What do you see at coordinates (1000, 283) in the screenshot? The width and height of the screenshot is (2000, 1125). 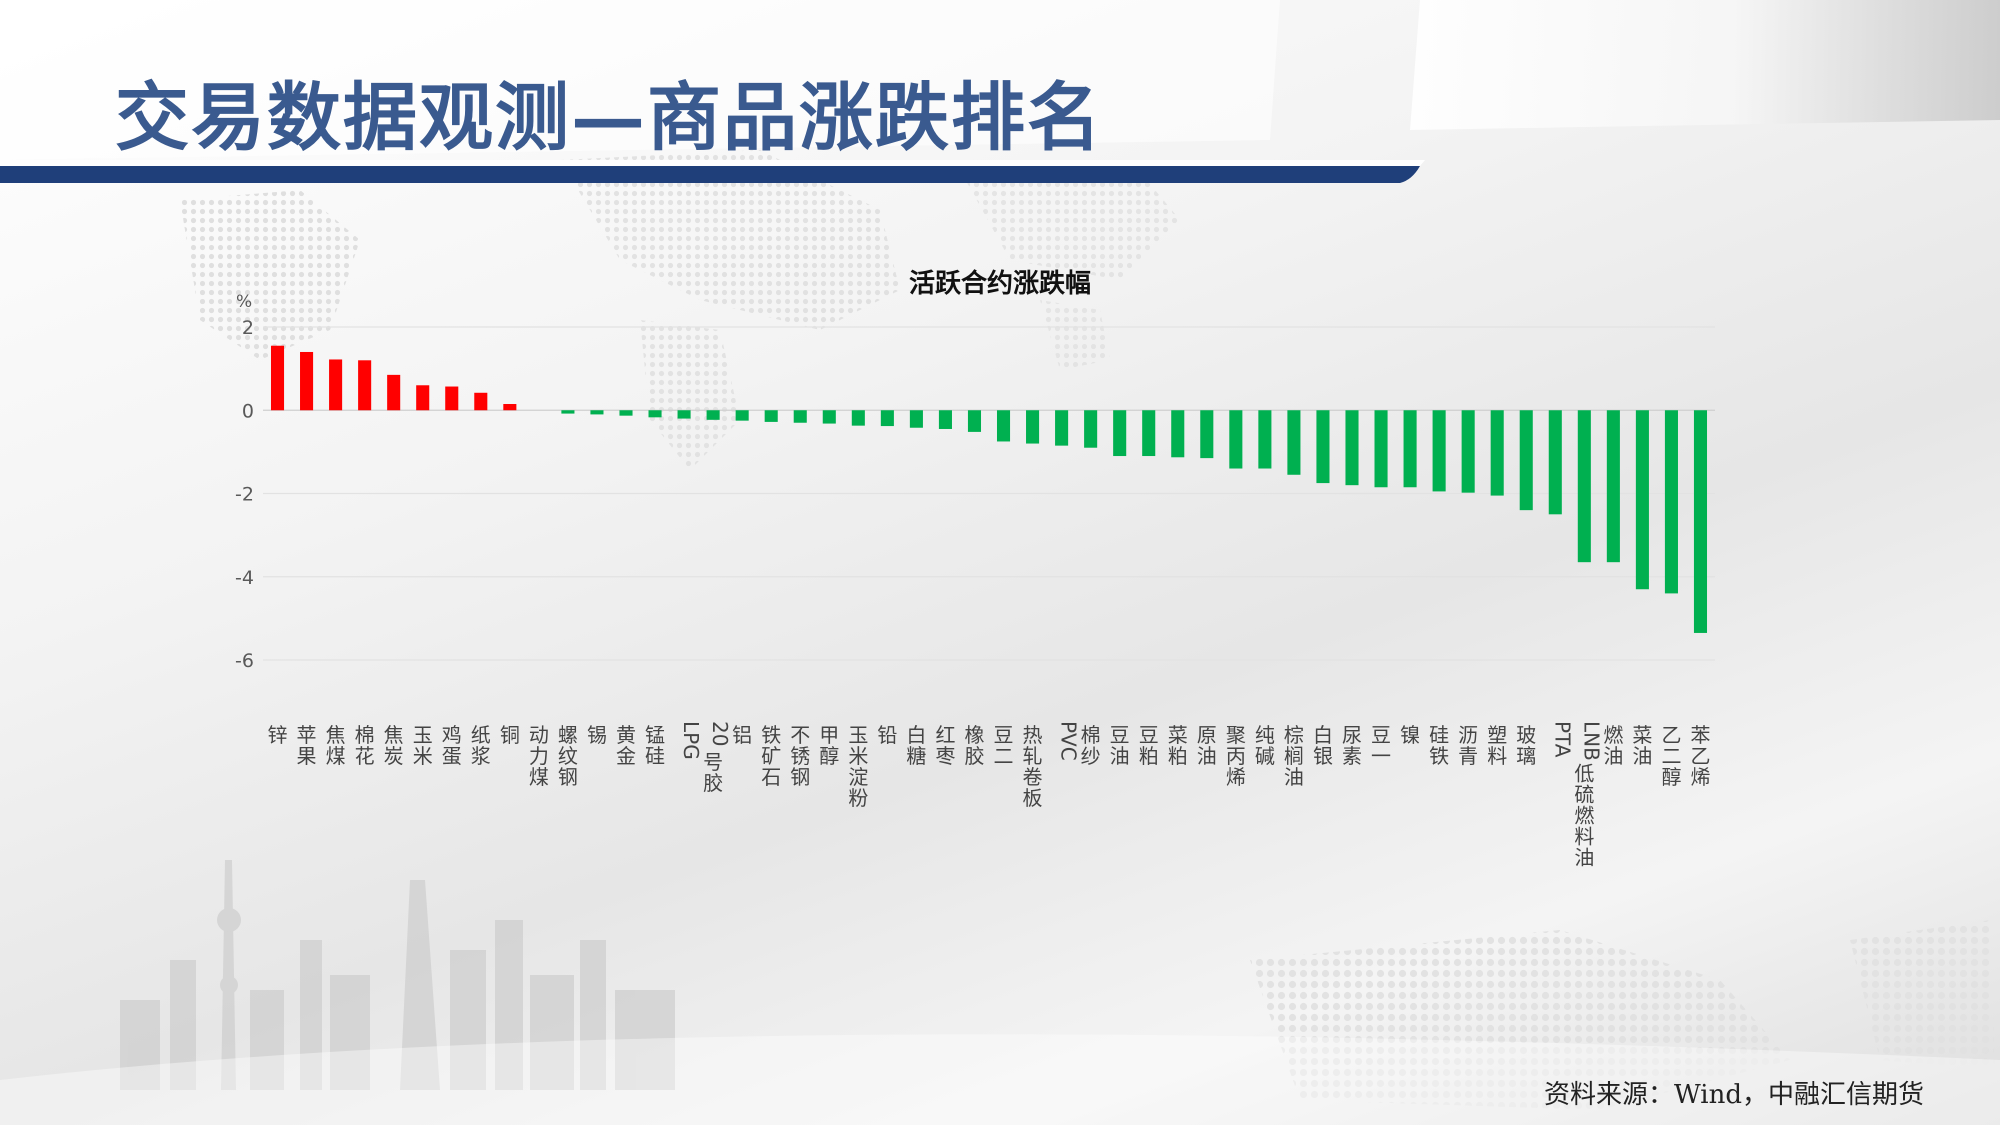 I see `chart-title: 活跃合约涨跌幅` at bounding box center [1000, 283].